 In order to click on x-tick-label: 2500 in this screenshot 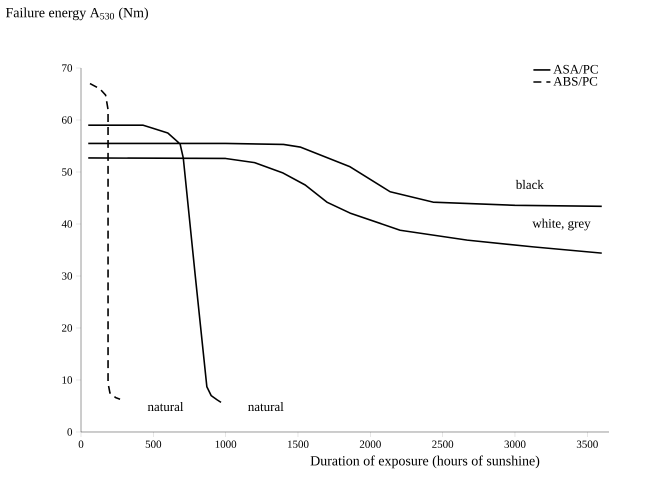, I will do `click(443, 444)`.